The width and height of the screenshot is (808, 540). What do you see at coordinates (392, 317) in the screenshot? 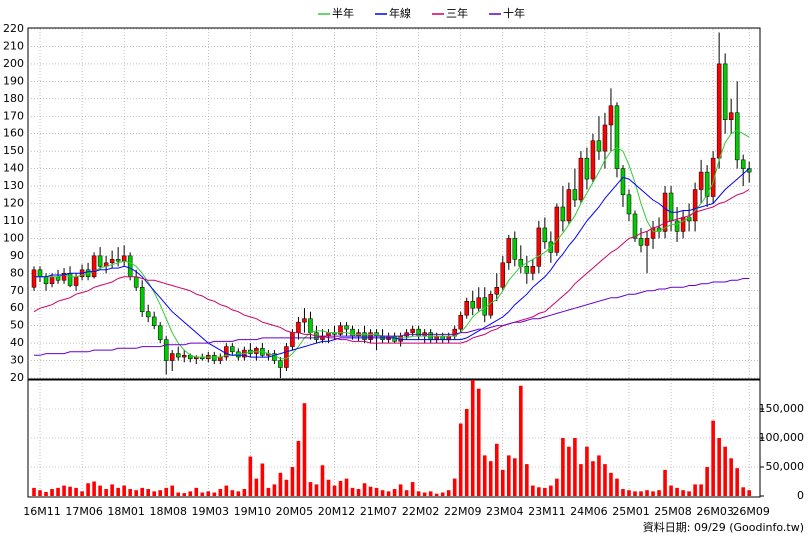
I see `ma-line` at bounding box center [392, 317].